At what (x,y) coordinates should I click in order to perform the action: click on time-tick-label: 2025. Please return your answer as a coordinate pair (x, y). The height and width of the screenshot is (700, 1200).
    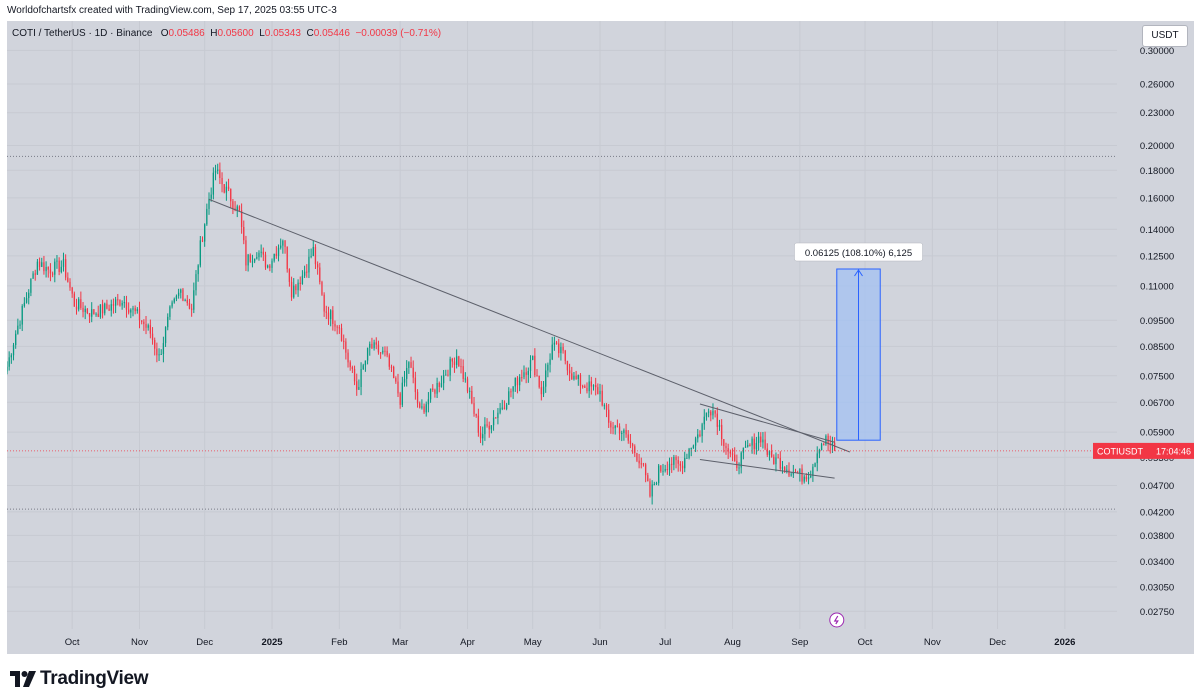
    Looking at the image, I should click on (272, 642).